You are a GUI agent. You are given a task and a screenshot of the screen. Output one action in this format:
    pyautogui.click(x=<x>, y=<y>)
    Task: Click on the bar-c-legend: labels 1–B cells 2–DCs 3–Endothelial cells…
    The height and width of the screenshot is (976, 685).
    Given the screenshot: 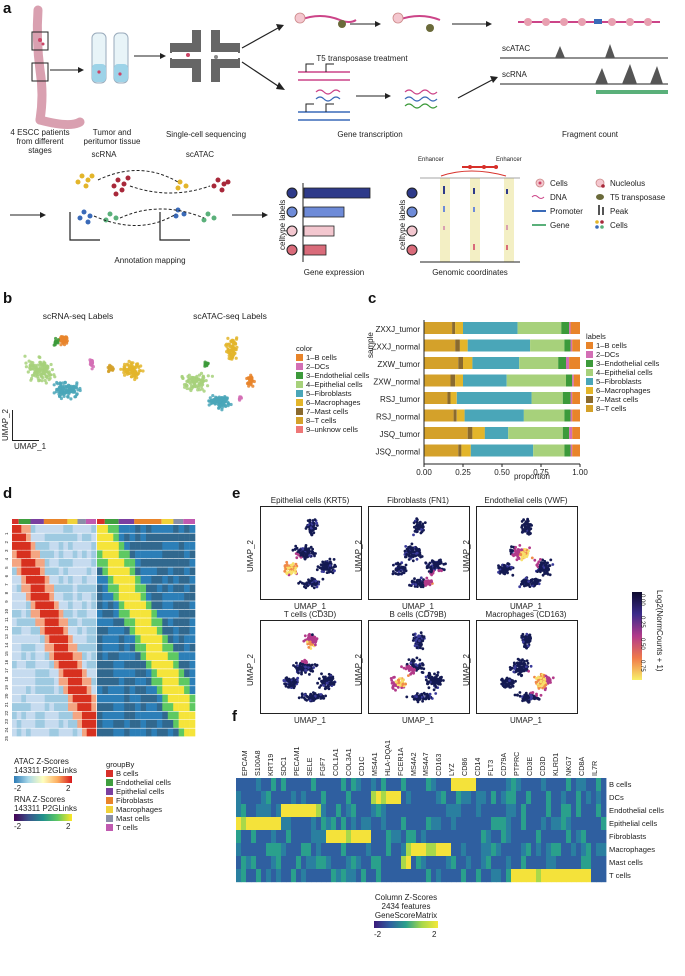 What is the action you would take?
    pyautogui.click(x=622, y=372)
    